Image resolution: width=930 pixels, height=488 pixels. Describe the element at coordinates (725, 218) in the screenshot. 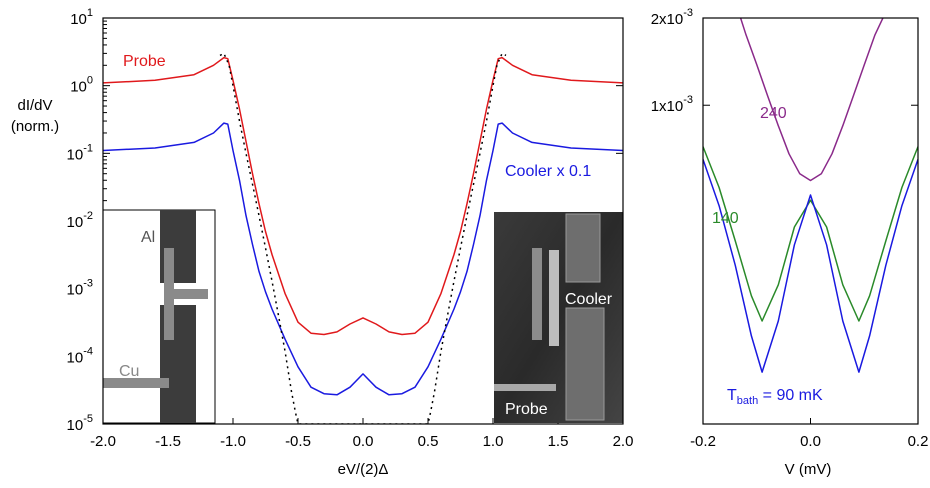

I see `annotation-140: 140` at that location.